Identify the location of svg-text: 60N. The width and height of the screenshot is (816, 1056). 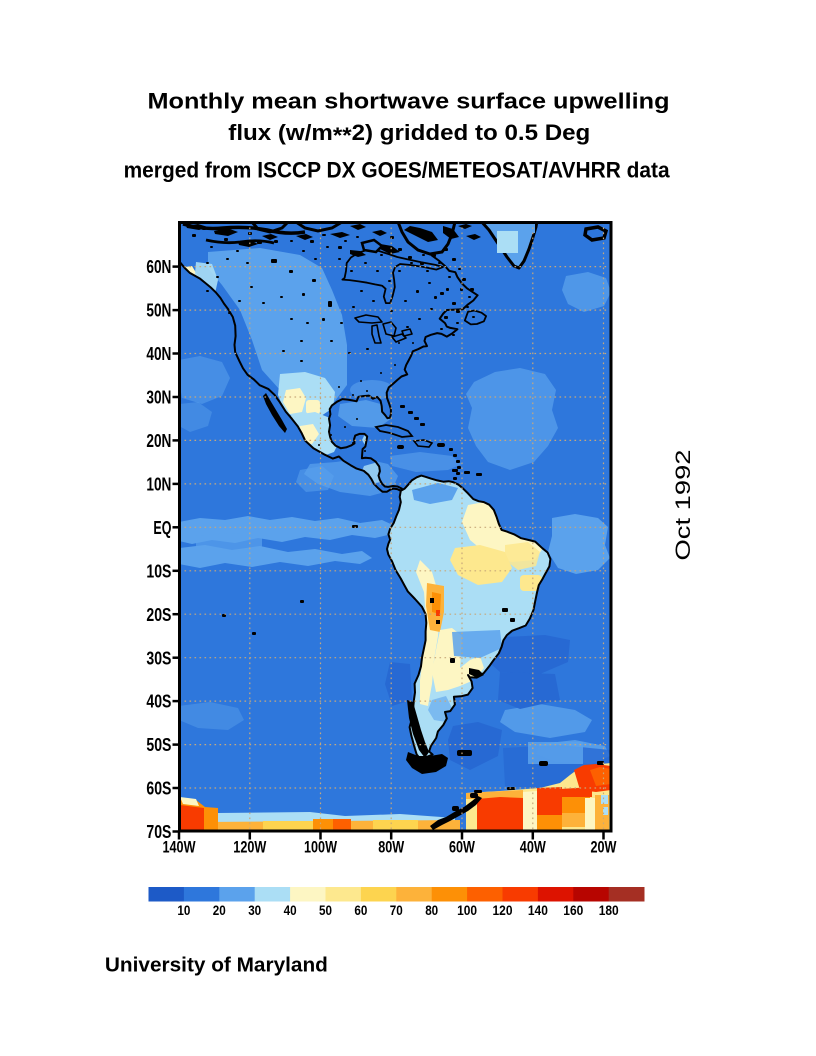
(158, 267).